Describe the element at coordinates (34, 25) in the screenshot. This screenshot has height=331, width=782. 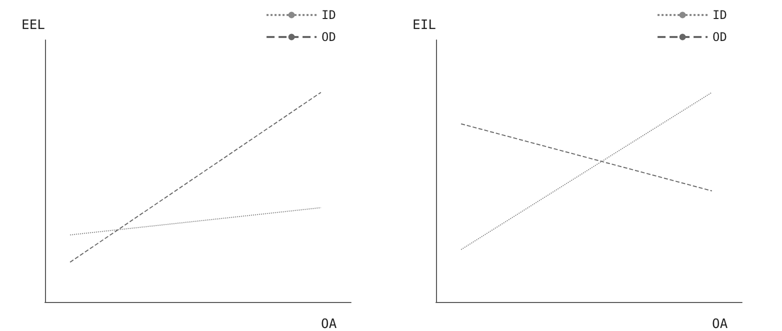
I see `y-axis-title: EEL` at that location.